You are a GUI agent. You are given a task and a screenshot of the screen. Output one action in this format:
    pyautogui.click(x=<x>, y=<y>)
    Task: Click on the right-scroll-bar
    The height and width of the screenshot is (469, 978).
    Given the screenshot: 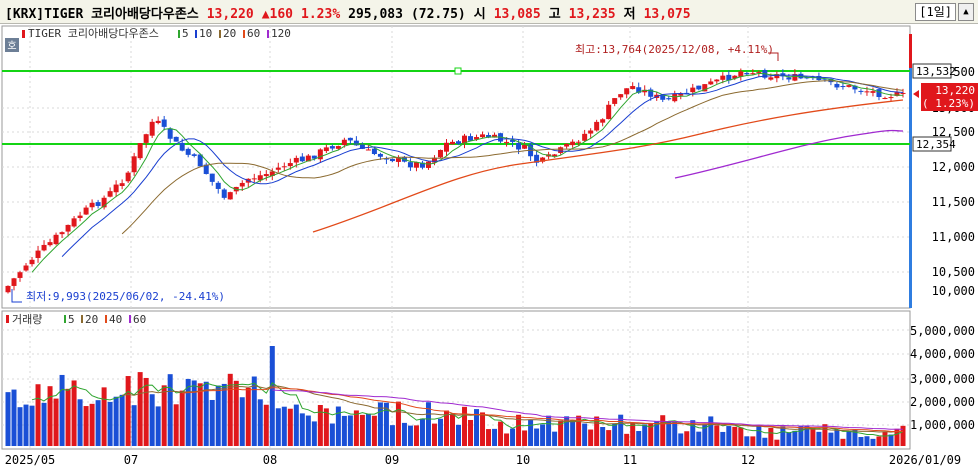 What is the action you would take?
    pyautogui.click(x=910, y=171)
    